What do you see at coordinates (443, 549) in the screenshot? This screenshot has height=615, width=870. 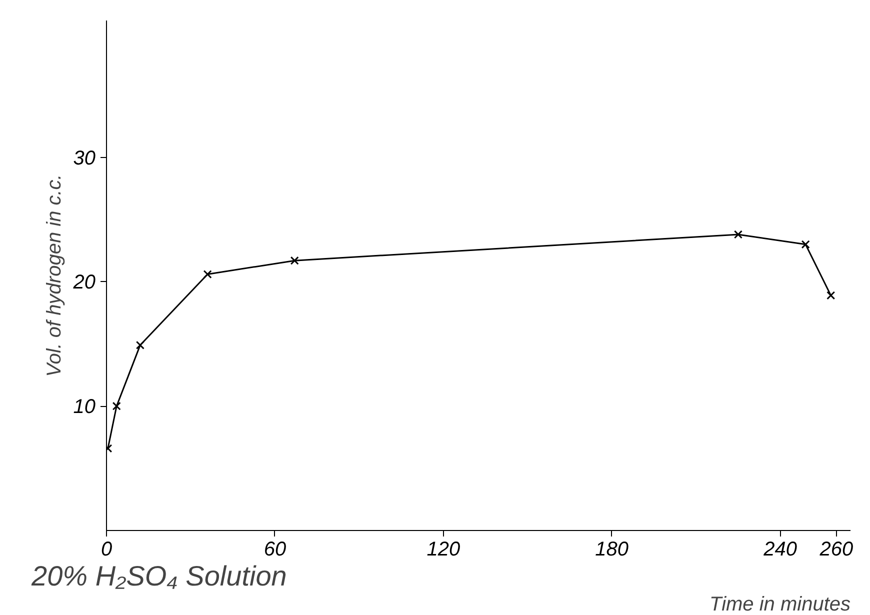 I see `x-tick-label: 120` at bounding box center [443, 549].